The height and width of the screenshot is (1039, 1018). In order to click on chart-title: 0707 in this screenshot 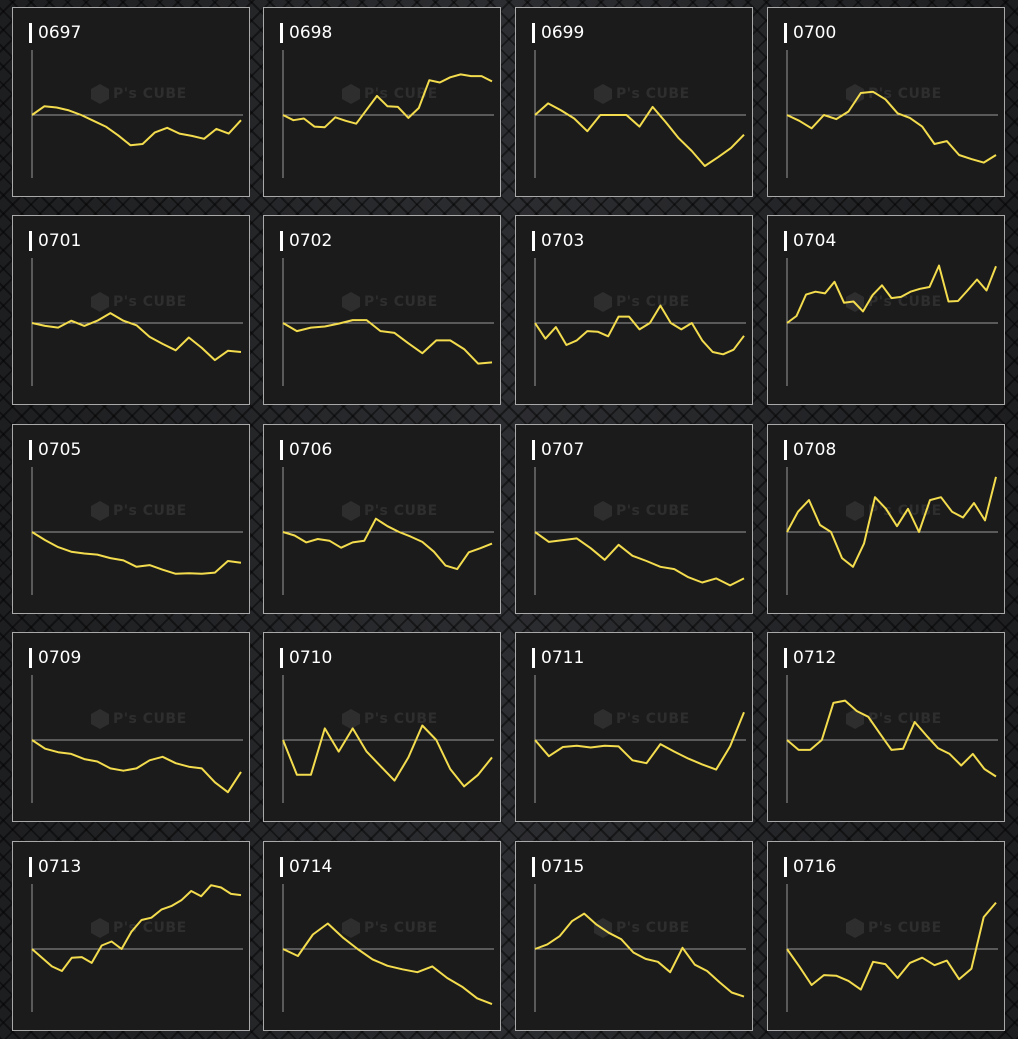, I will do `click(558, 450)`.